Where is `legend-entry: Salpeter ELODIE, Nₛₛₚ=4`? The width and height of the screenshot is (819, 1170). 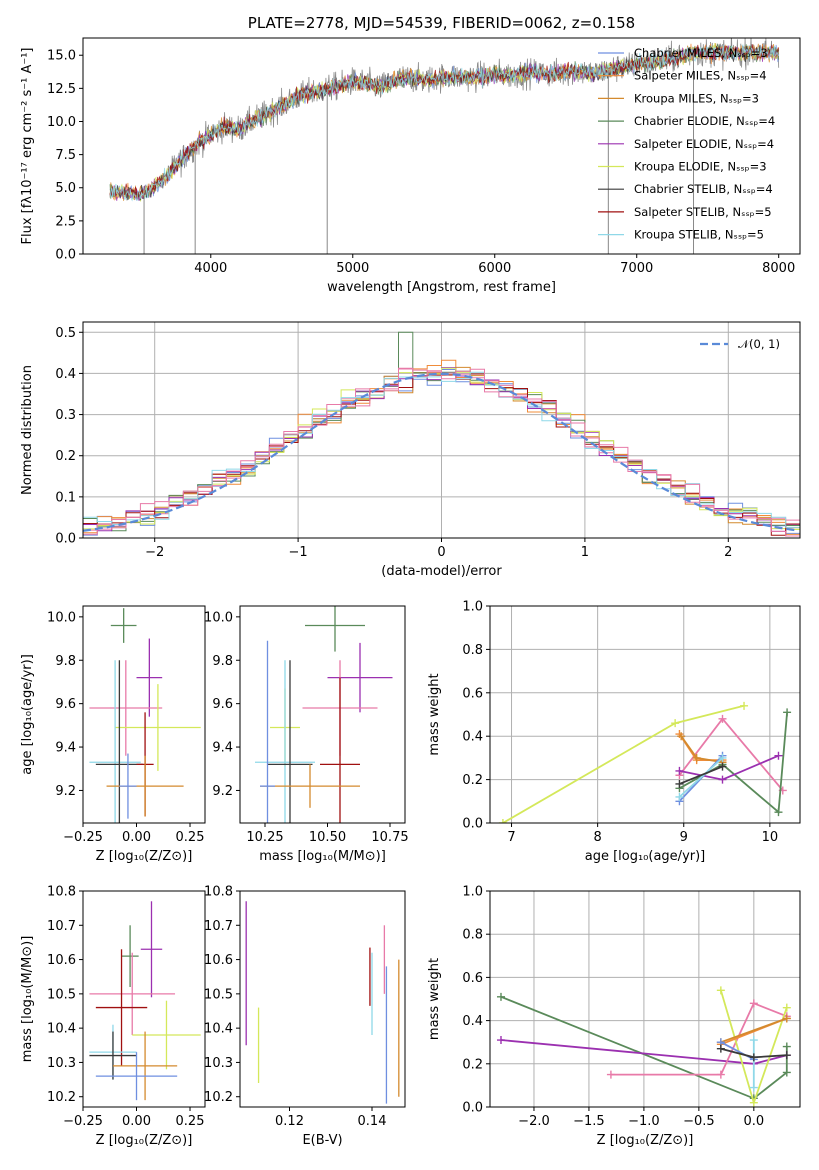 legend-entry: Salpeter ELODIE, Nₛₛₚ=4 is located at coordinates (704, 144).